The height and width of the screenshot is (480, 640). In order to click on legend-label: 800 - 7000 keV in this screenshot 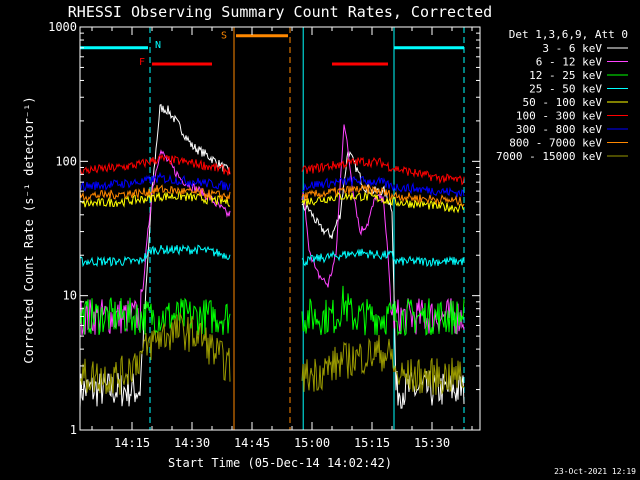, I will do `click(555, 143)`.